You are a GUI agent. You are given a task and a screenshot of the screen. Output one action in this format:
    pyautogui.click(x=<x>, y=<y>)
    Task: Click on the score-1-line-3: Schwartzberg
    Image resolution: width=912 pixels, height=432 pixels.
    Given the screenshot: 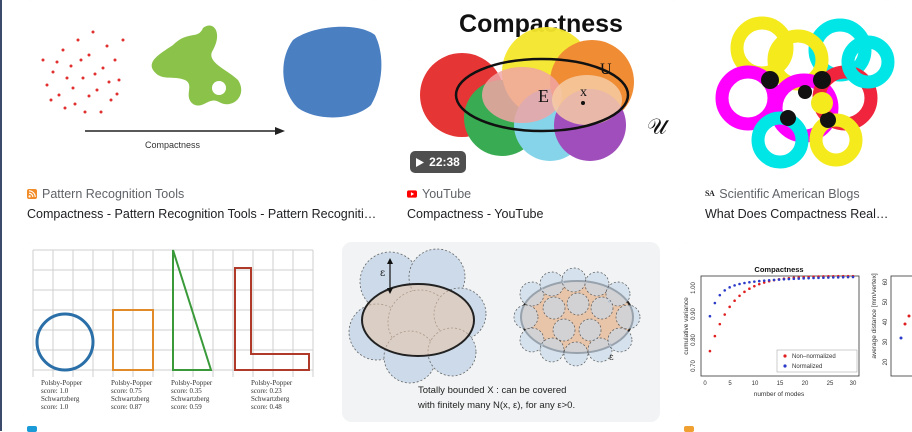 What is the action you would take?
    pyautogui.click(x=60, y=399)
    